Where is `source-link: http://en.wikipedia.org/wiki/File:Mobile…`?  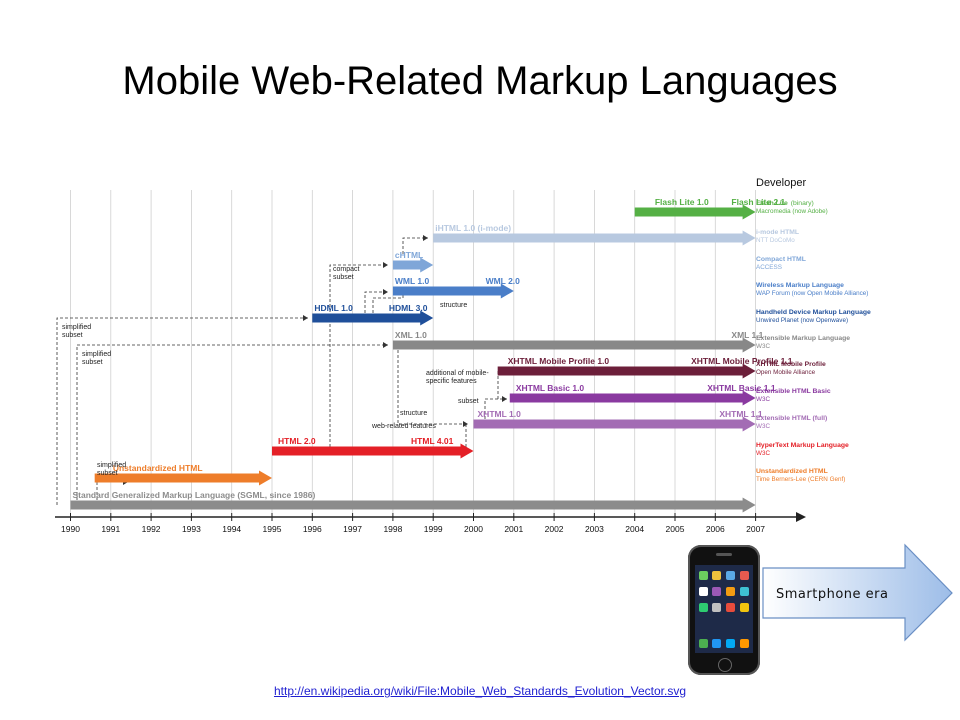 source-link: http://en.wikipedia.org/wiki/File:Mobile… is located at coordinates (479, 691).